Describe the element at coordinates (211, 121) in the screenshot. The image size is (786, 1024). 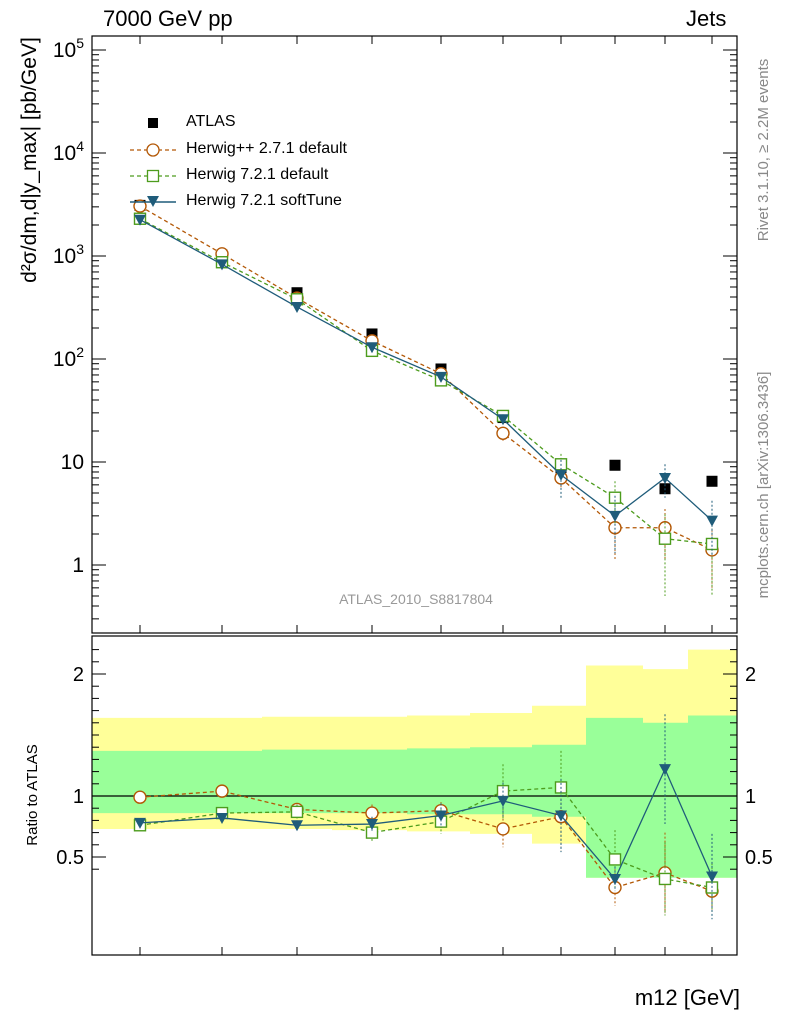
I see `legend-label-atlas: ATLAS` at that location.